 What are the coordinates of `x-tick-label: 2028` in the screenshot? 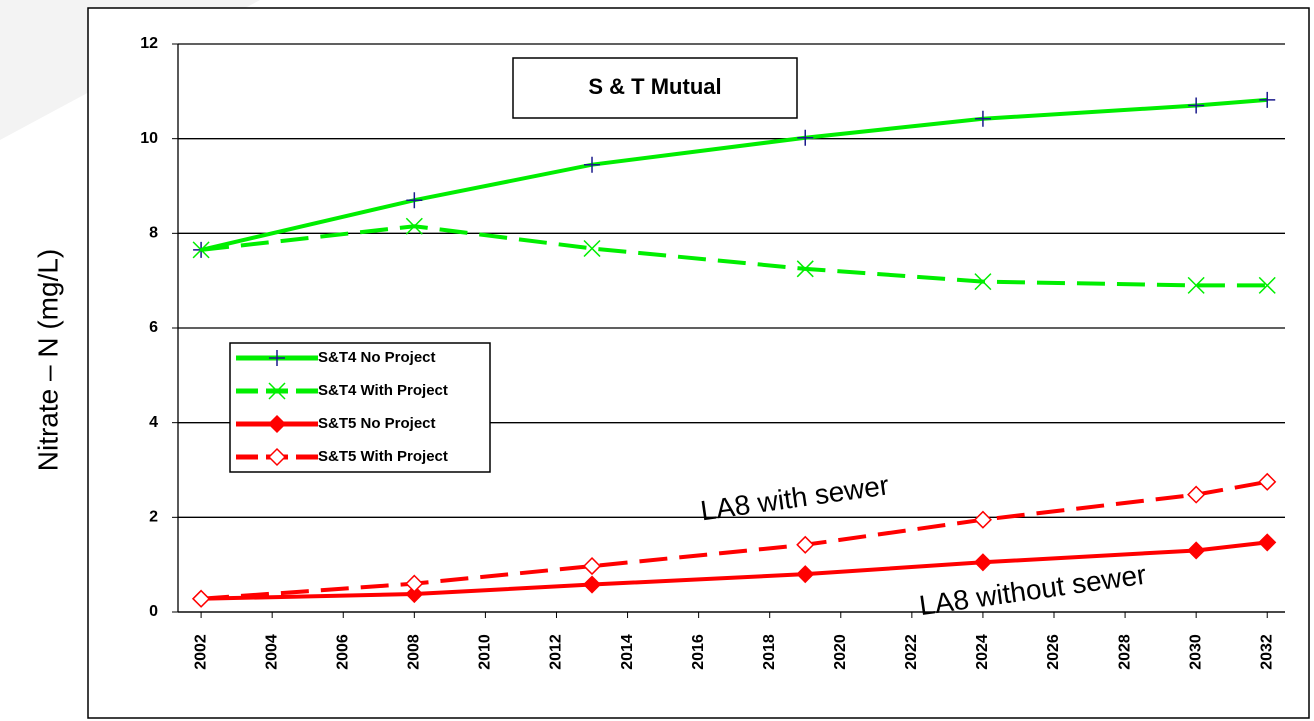 It's located at (1124, 652).